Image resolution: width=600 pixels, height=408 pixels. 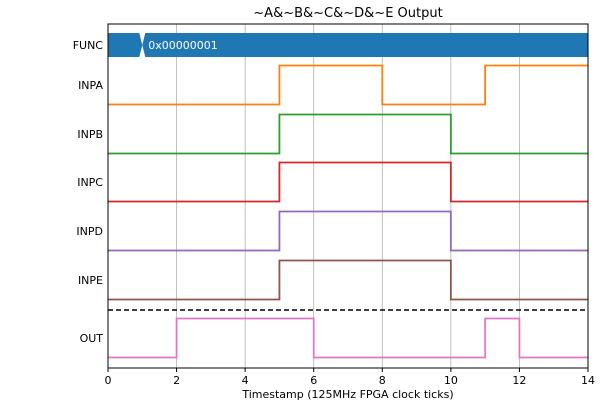 What do you see at coordinates (183, 45) in the screenshot?
I see `bus-value-label: 0x00000001` at bounding box center [183, 45].